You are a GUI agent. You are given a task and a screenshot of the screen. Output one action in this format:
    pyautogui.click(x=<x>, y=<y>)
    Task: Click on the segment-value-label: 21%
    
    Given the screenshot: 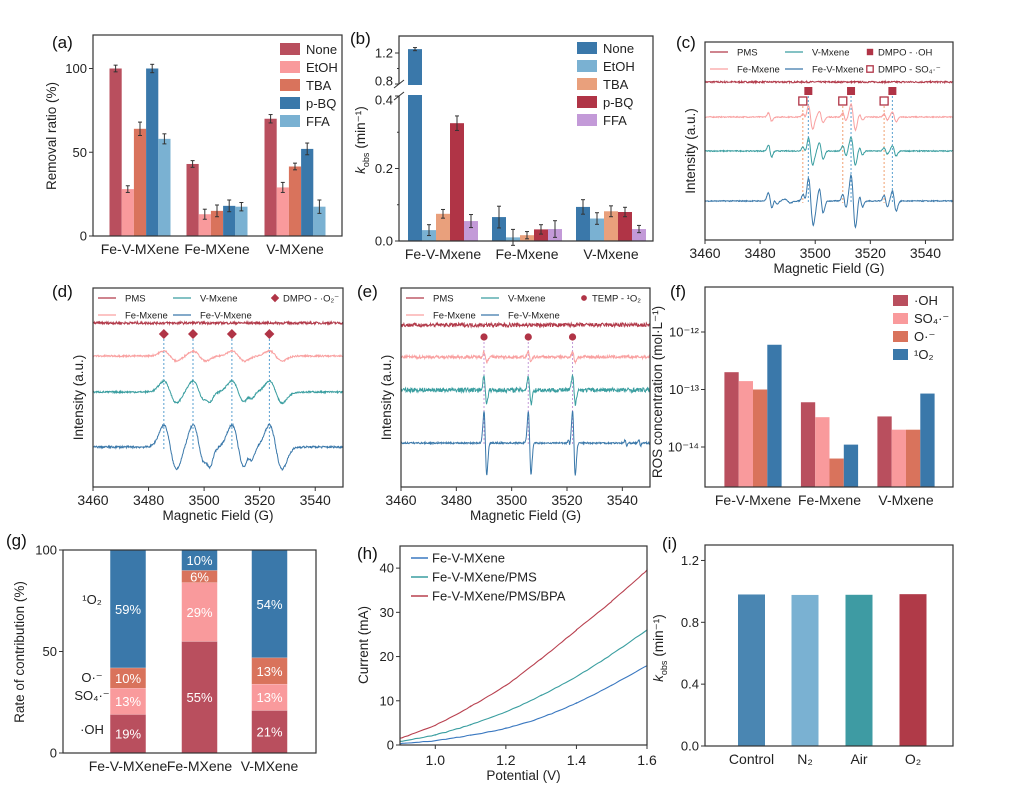 What is the action you would take?
    pyautogui.click(x=269, y=732)
    